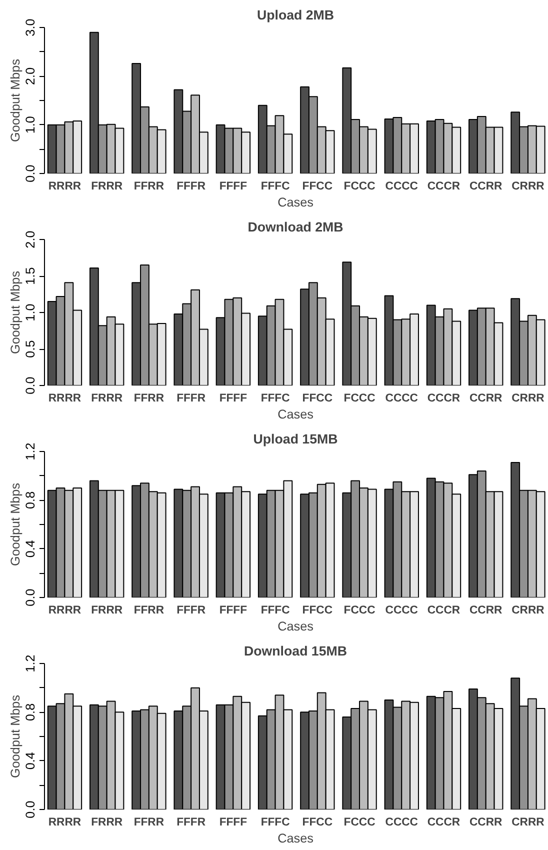 The image size is (548, 850). Describe the element at coordinates (295, 439) in the screenshot. I see `chart-title: Upload 15MB` at that location.